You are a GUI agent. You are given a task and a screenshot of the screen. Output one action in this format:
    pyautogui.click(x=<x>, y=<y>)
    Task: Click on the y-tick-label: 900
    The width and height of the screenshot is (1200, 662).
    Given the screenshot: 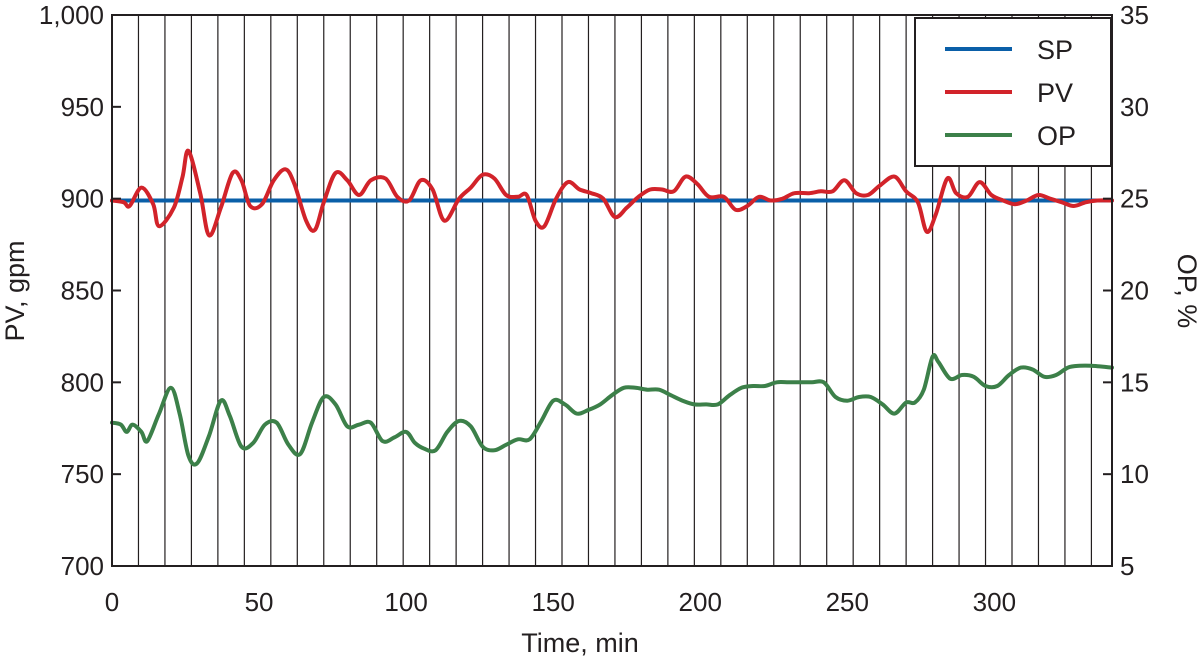 What is the action you would take?
    pyautogui.click(x=82, y=199)
    